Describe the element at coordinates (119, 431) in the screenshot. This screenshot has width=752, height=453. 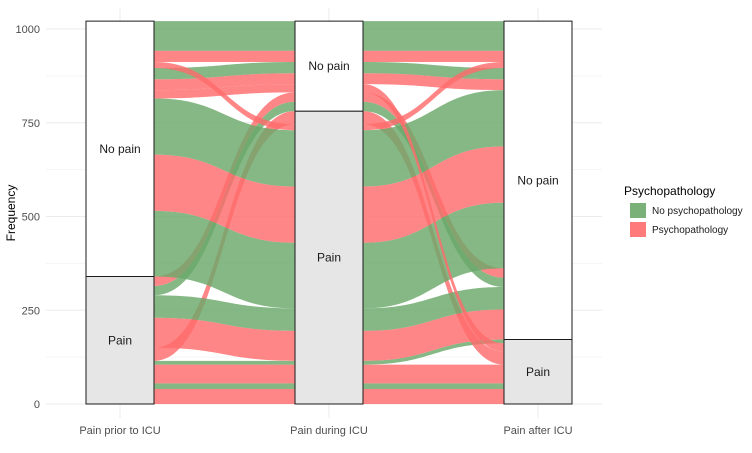
I see `x-tick-label: Pain prior to ICU` at that location.